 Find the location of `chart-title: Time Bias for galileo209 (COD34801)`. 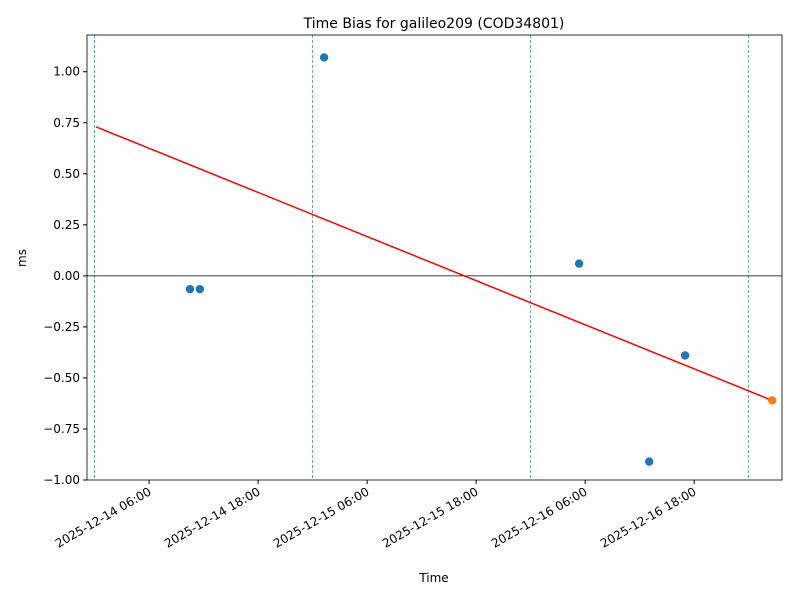

chart-title: Time Bias for galileo209 (COD34801) is located at coordinates (434, 24).